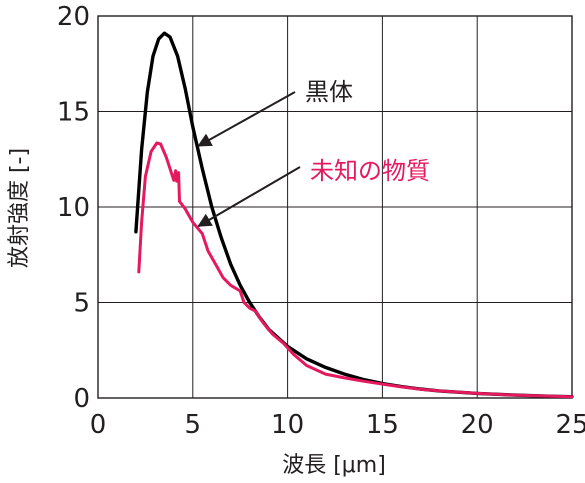  I want to click on x-tick-label: 15, so click(382, 425).